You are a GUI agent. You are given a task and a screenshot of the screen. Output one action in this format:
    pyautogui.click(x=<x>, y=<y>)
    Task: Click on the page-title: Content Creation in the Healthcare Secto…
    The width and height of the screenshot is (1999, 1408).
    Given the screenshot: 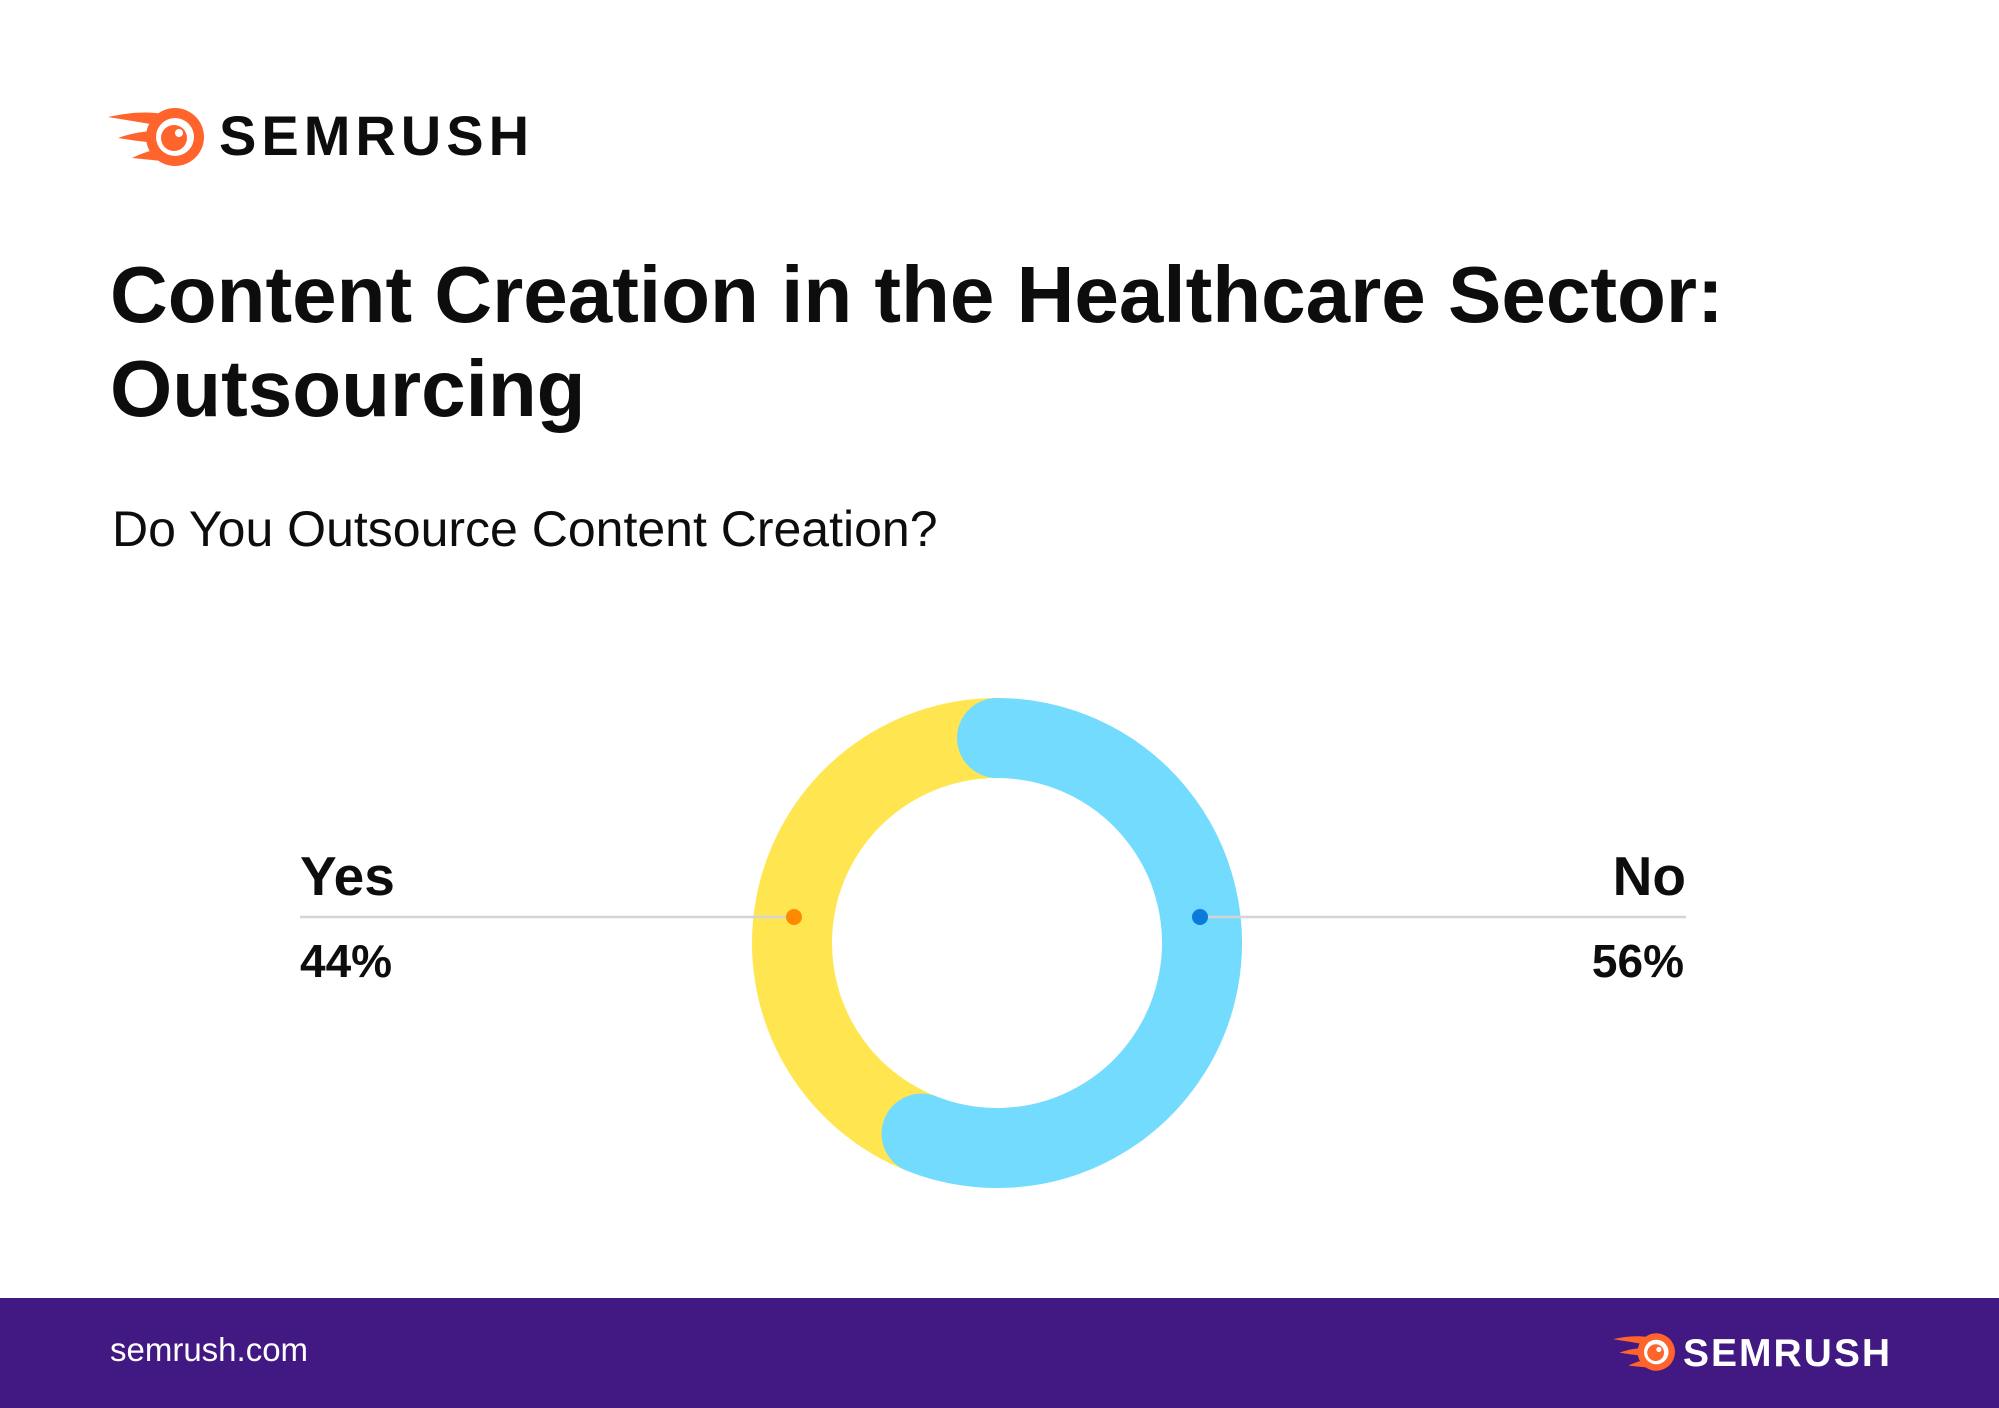 What is the action you would take?
    pyautogui.click(x=917, y=342)
    